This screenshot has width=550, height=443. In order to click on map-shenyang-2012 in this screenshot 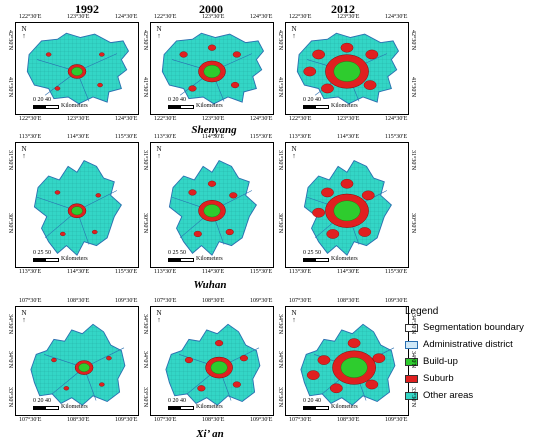, I will do `click(347, 68)`.